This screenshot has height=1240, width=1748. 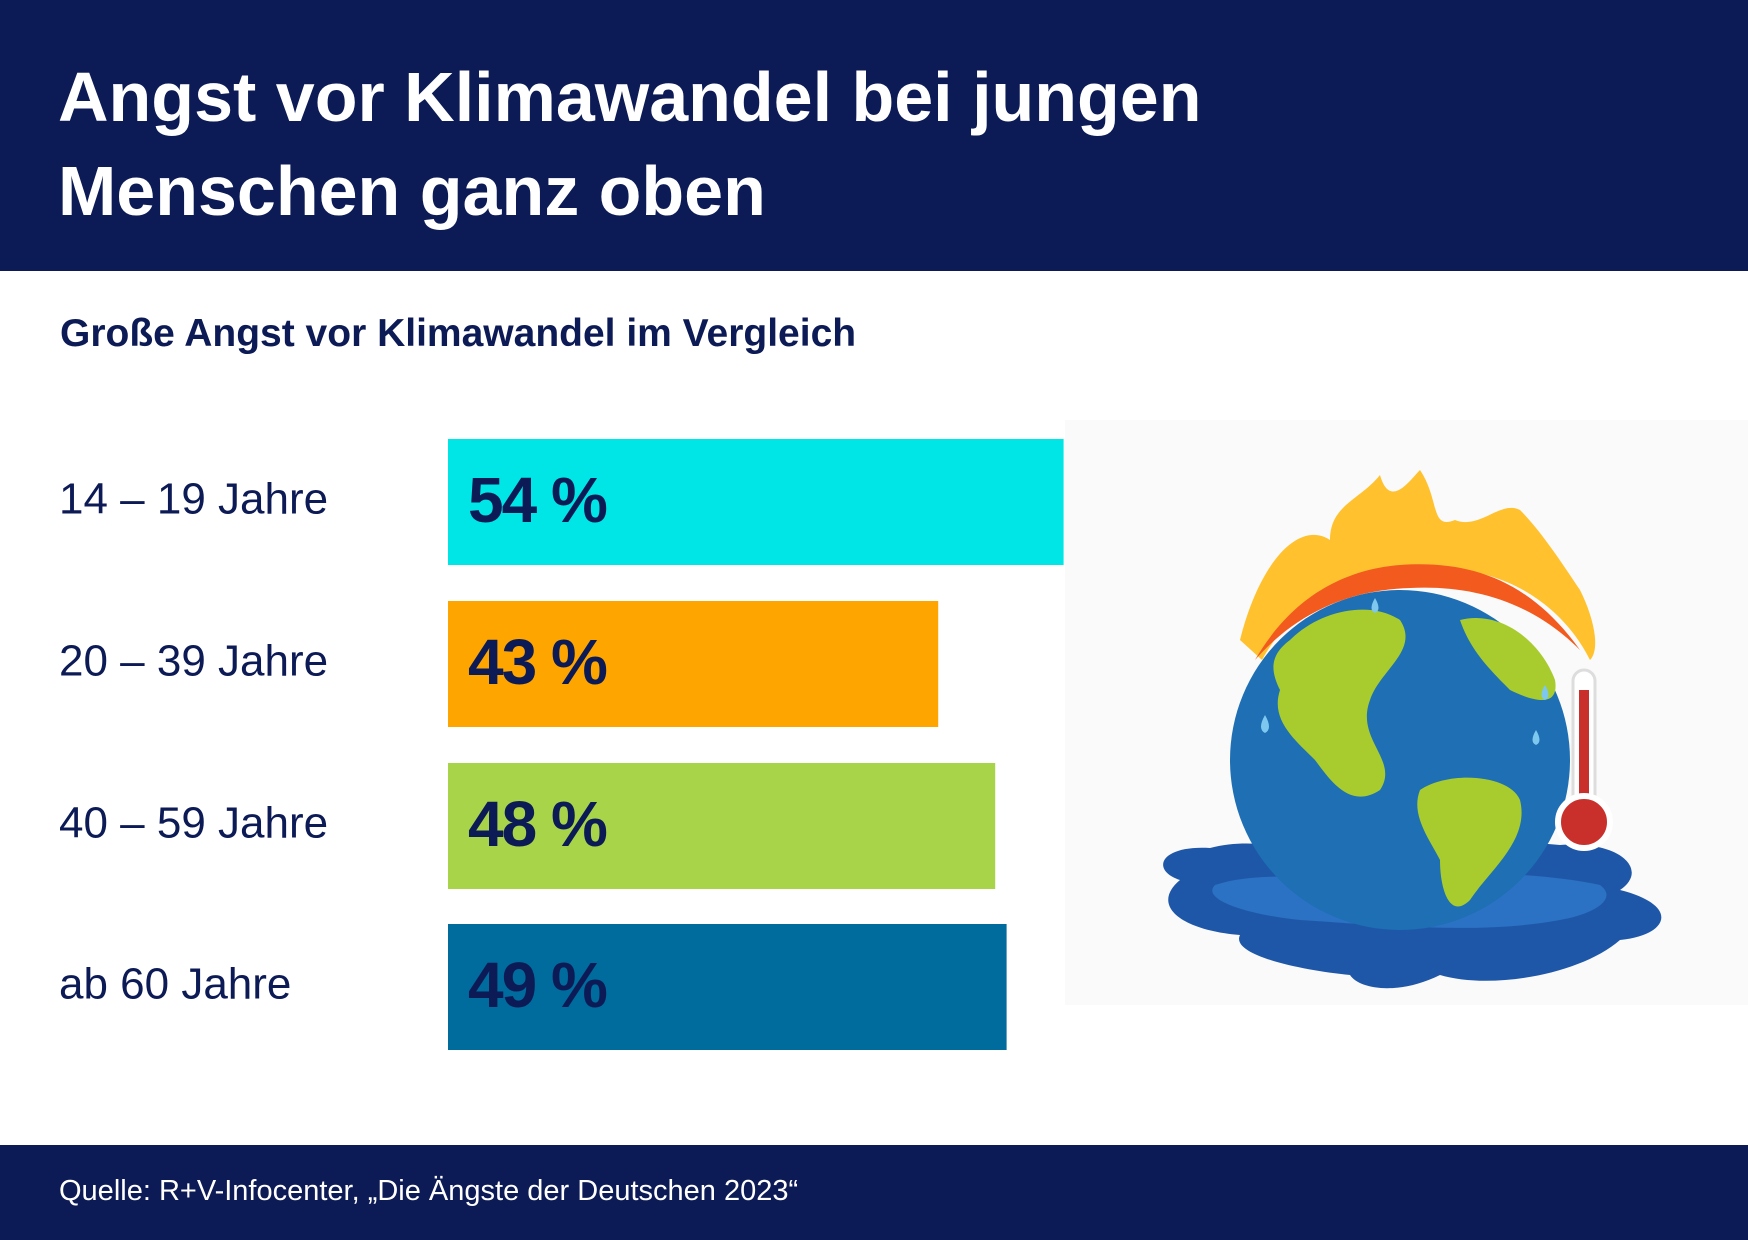 What do you see at coordinates (193, 661) in the screenshot?
I see `category-label: 20 – 39 Jahre` at bounding box center [193, 661].